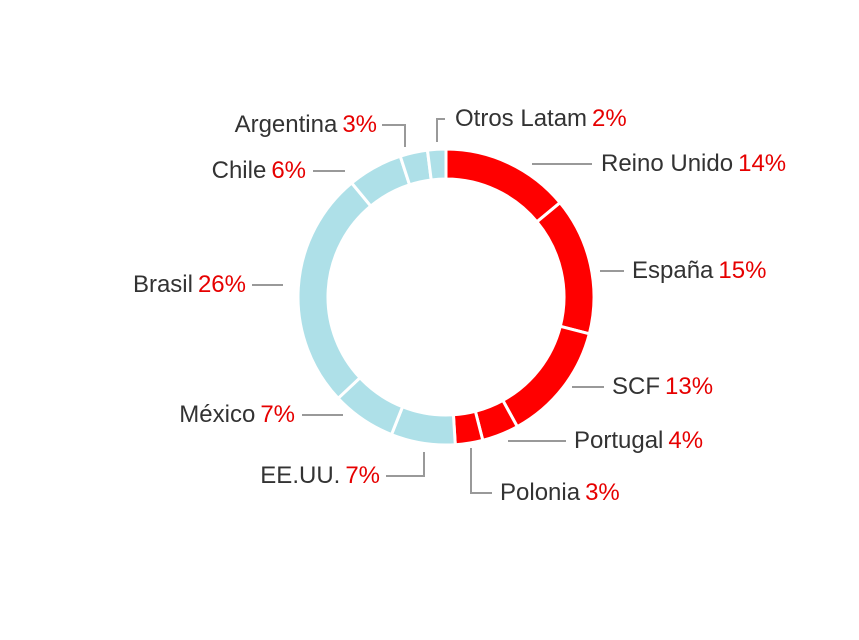 Image resolution: width=859 pixels, height=640 pixels. I want to click on label-name: SCF, so click(636, 386).